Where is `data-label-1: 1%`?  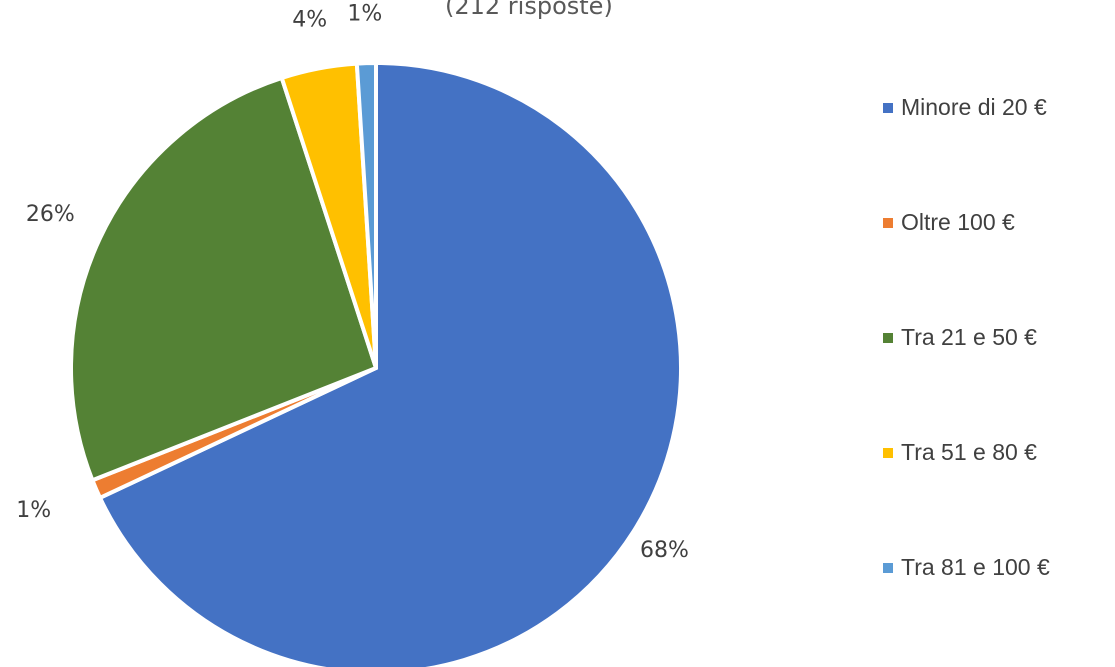
data-label-1: 1% is located at coordinates (33, 510).